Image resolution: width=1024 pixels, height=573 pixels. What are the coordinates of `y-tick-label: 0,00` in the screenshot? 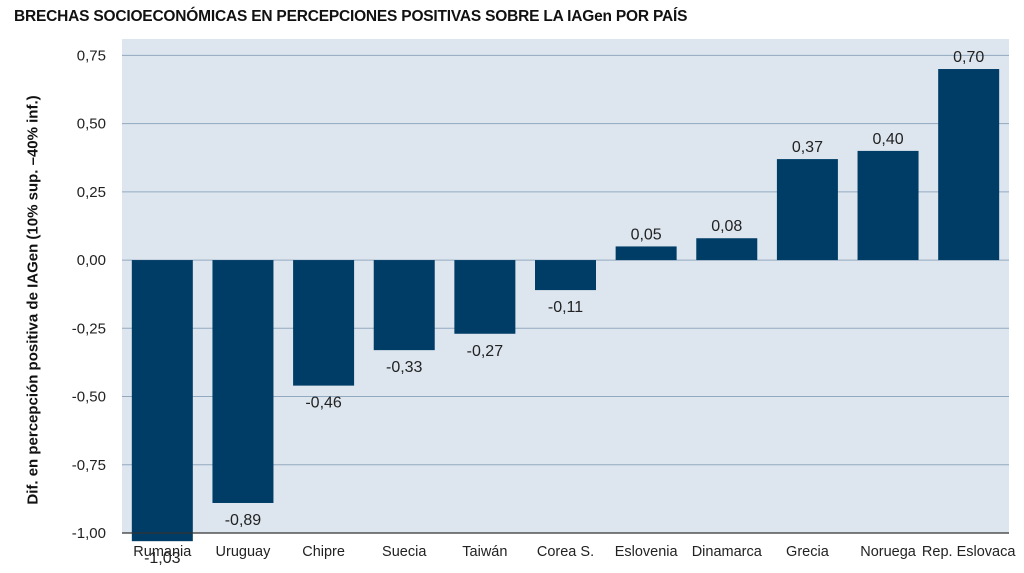 It's located at (91, 260).